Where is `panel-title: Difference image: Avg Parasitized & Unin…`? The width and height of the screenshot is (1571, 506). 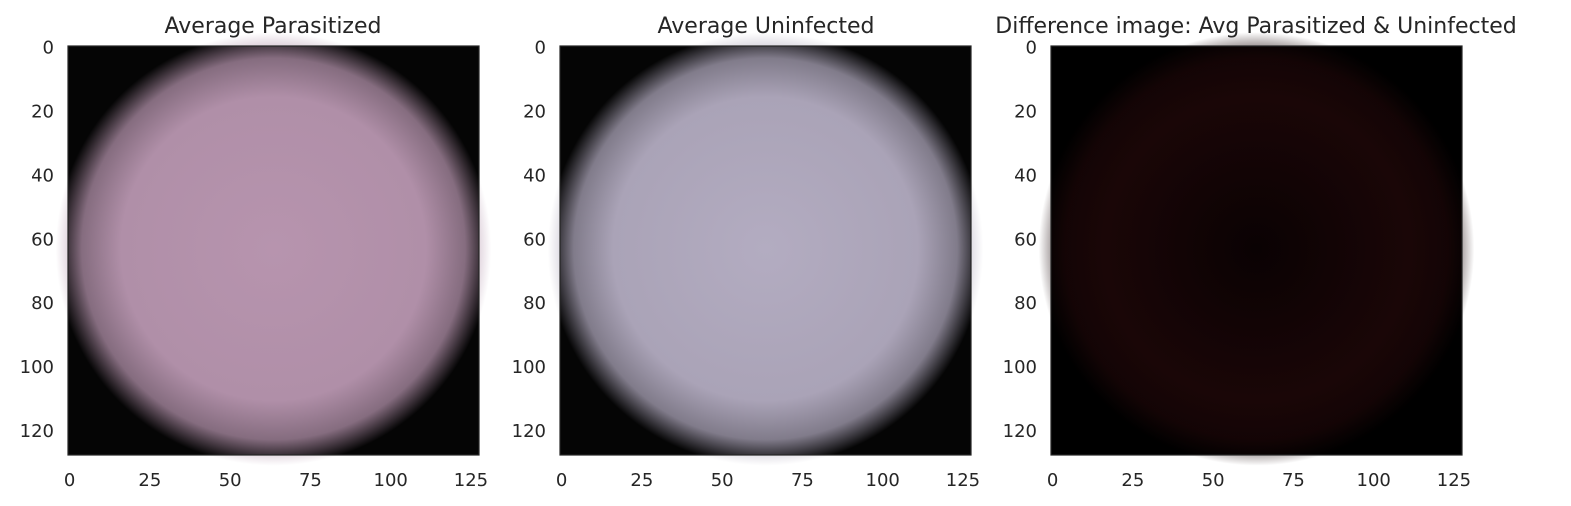
panel-title: Difference image: Avg Parasitized & Unin… is located at coordinates (1255, 26).